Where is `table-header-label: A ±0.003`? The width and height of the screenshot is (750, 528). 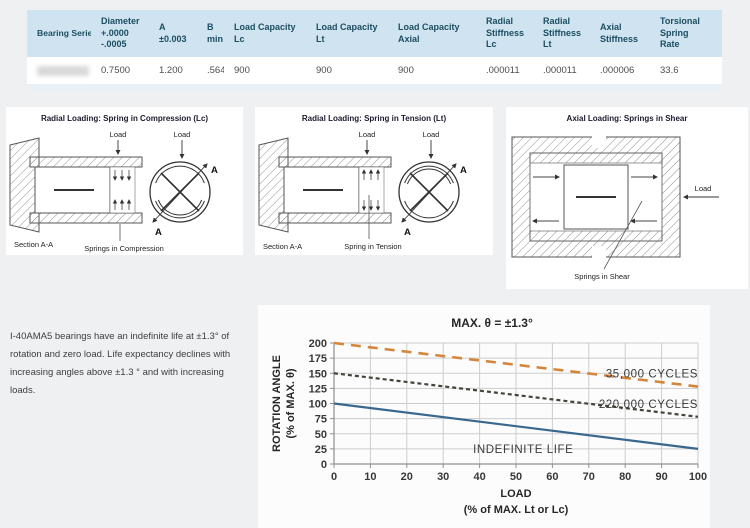 table-header-label: A ±0.003 is located at coordinates (173, 32).